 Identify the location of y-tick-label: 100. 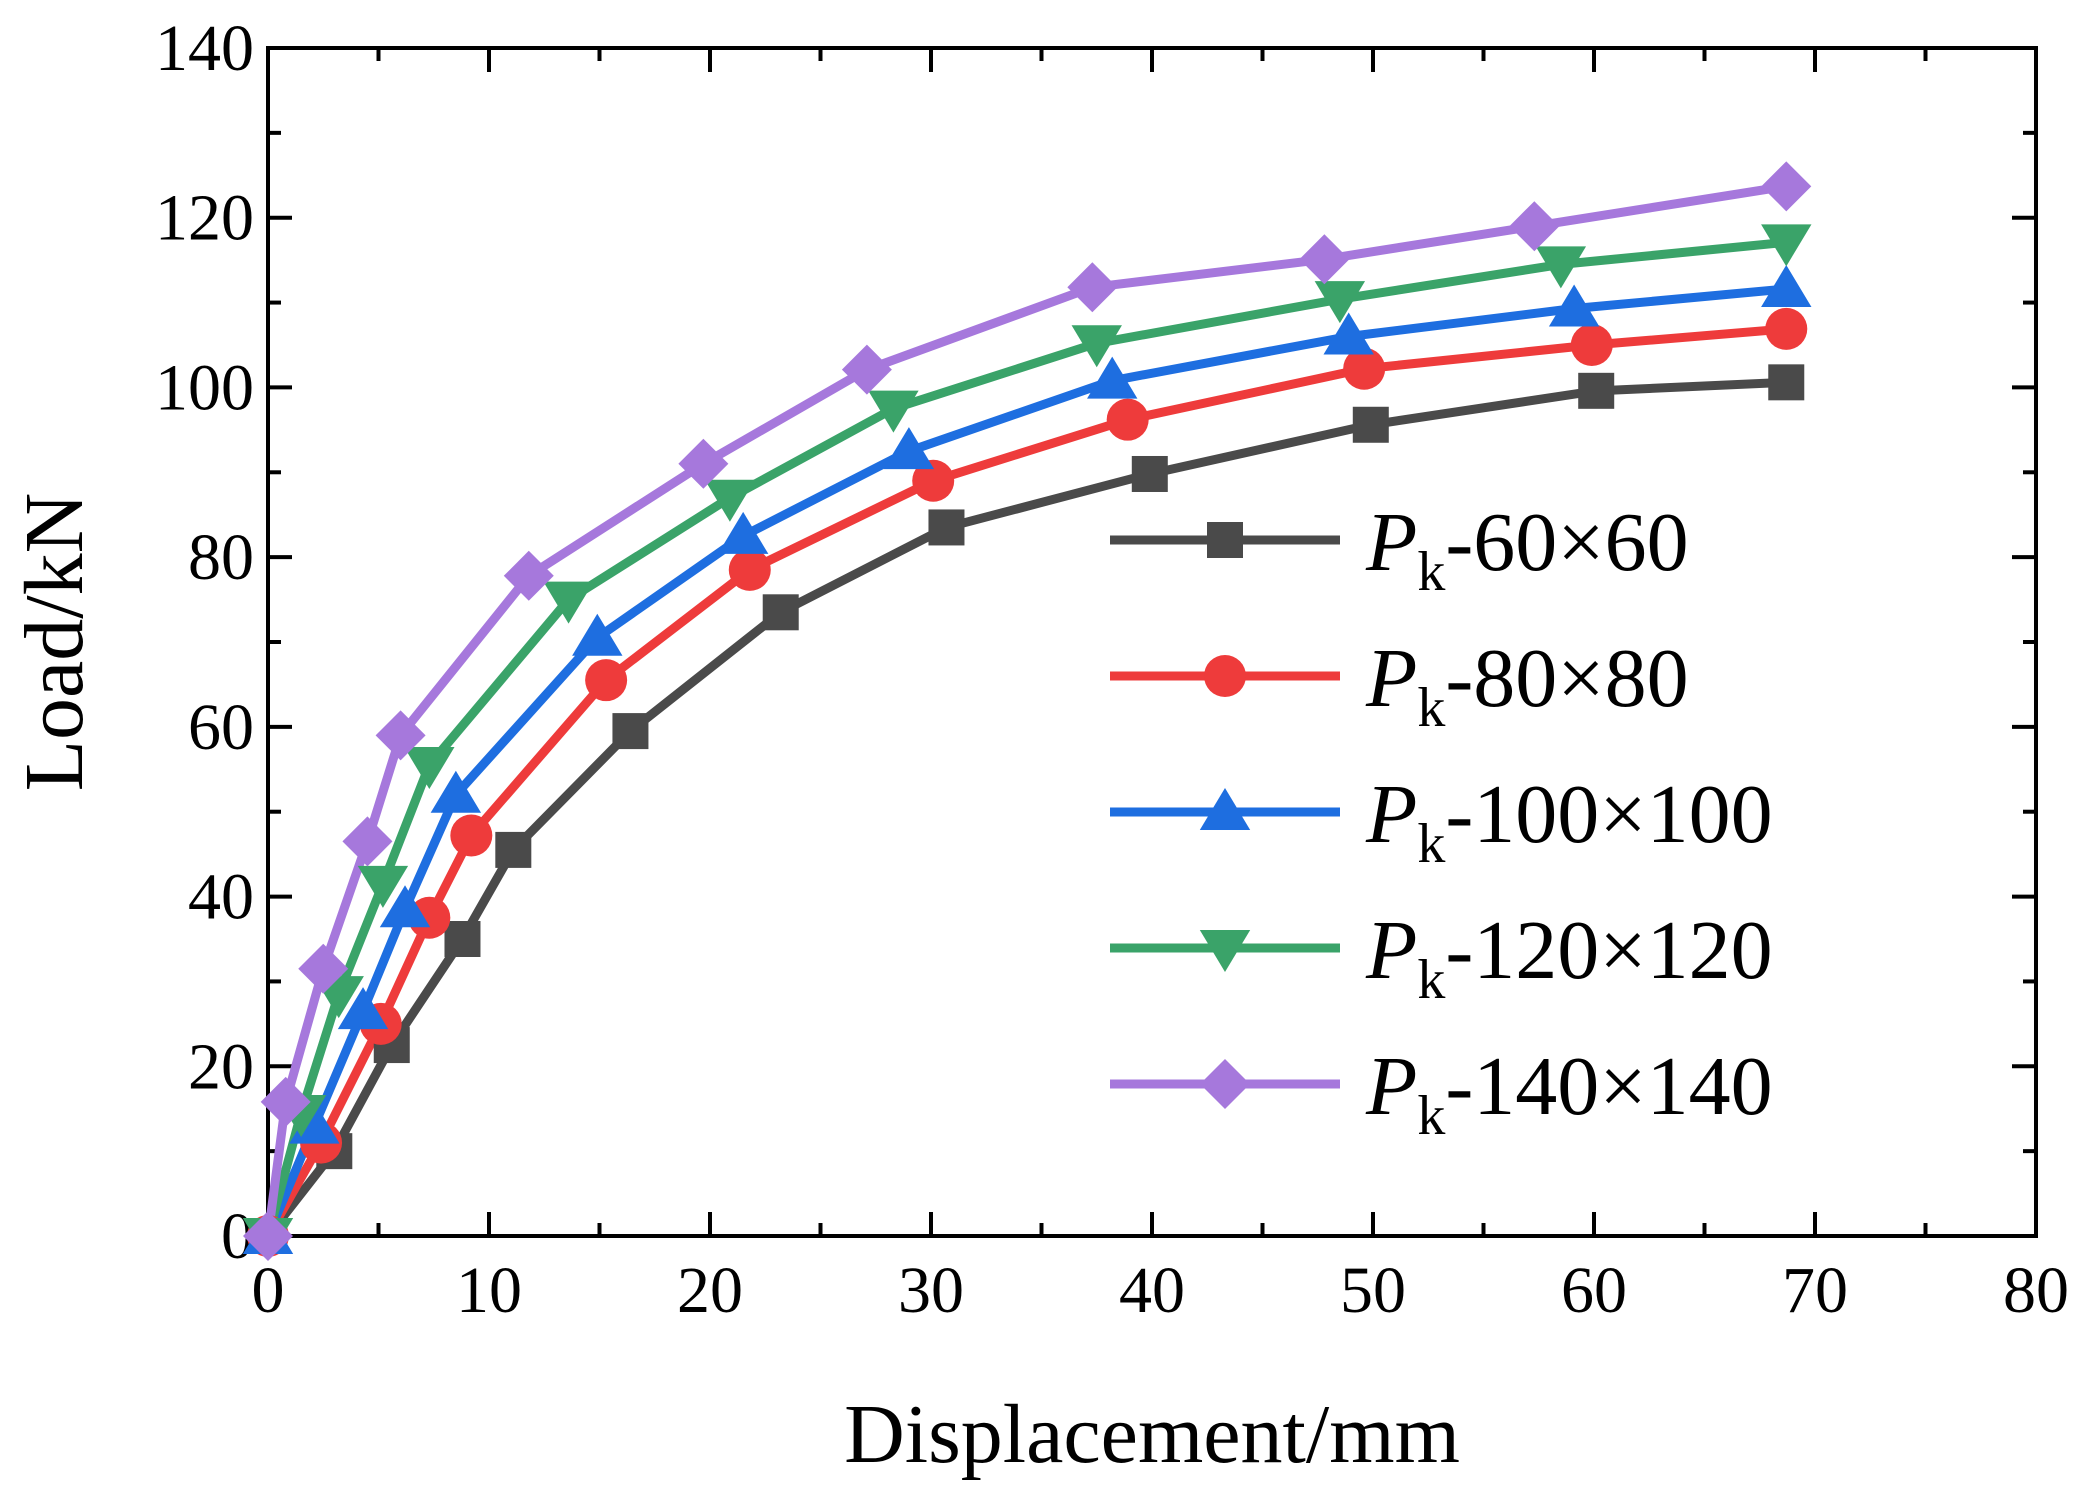
(204, 387).